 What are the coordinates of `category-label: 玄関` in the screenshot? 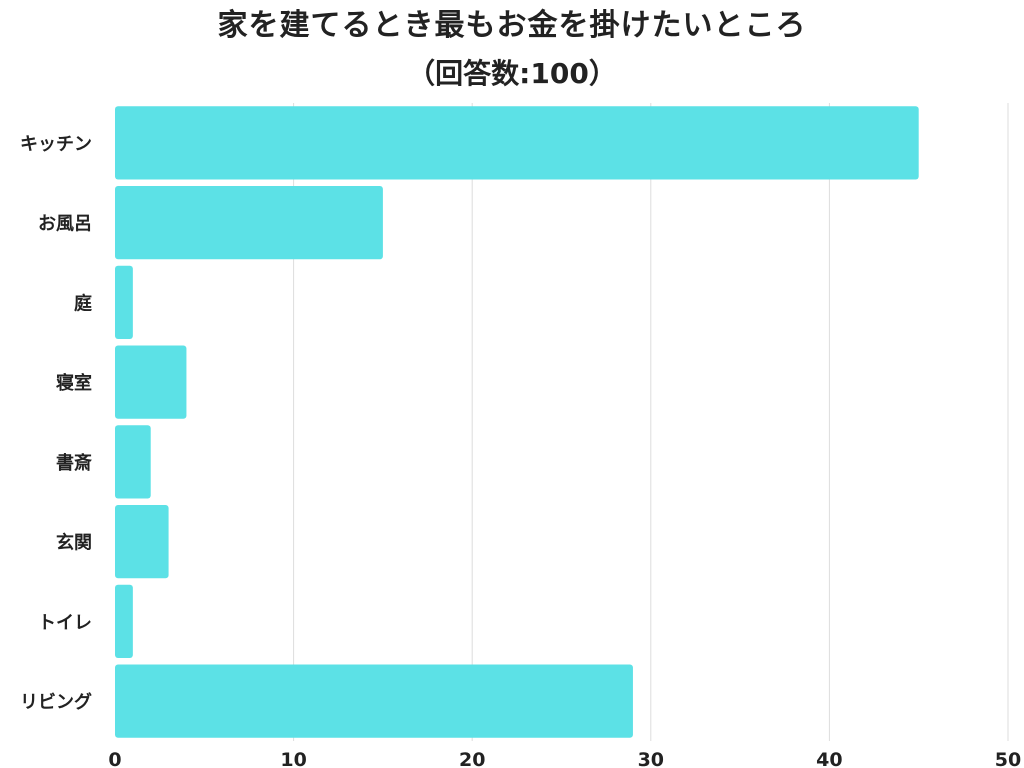 It's located at (74, 543).